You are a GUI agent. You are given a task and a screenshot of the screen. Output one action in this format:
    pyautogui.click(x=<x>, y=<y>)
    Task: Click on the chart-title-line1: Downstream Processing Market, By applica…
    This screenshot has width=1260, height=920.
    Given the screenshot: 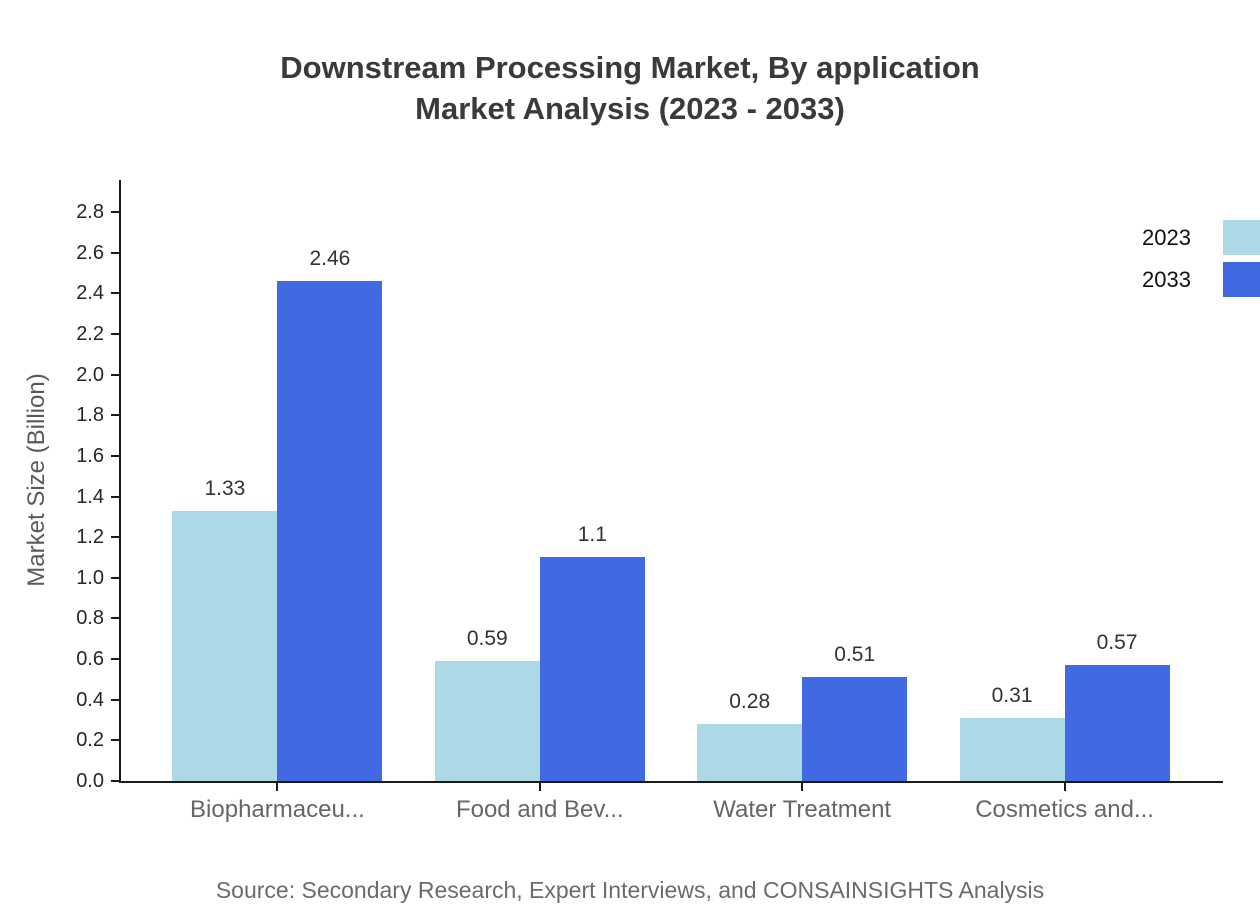 What is the action you would take?
    pyautogui.click(x=630, y=67)
    